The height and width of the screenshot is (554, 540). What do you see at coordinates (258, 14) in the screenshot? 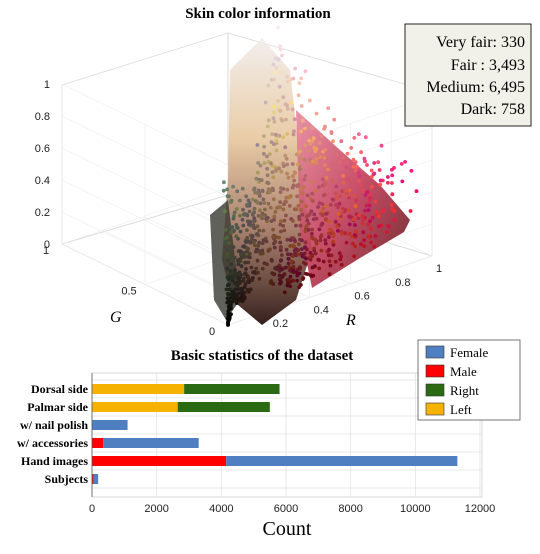
I see `scatter-title: Skin color information` at bounding box center [258, 14].